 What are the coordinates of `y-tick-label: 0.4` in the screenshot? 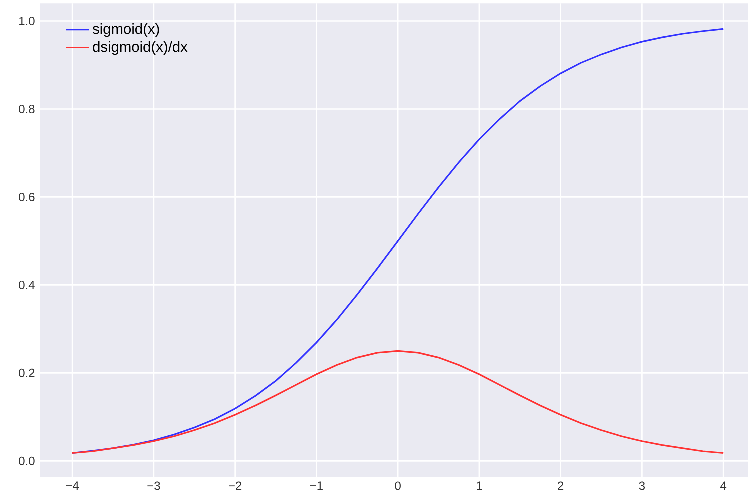 It's located at (27, 285).